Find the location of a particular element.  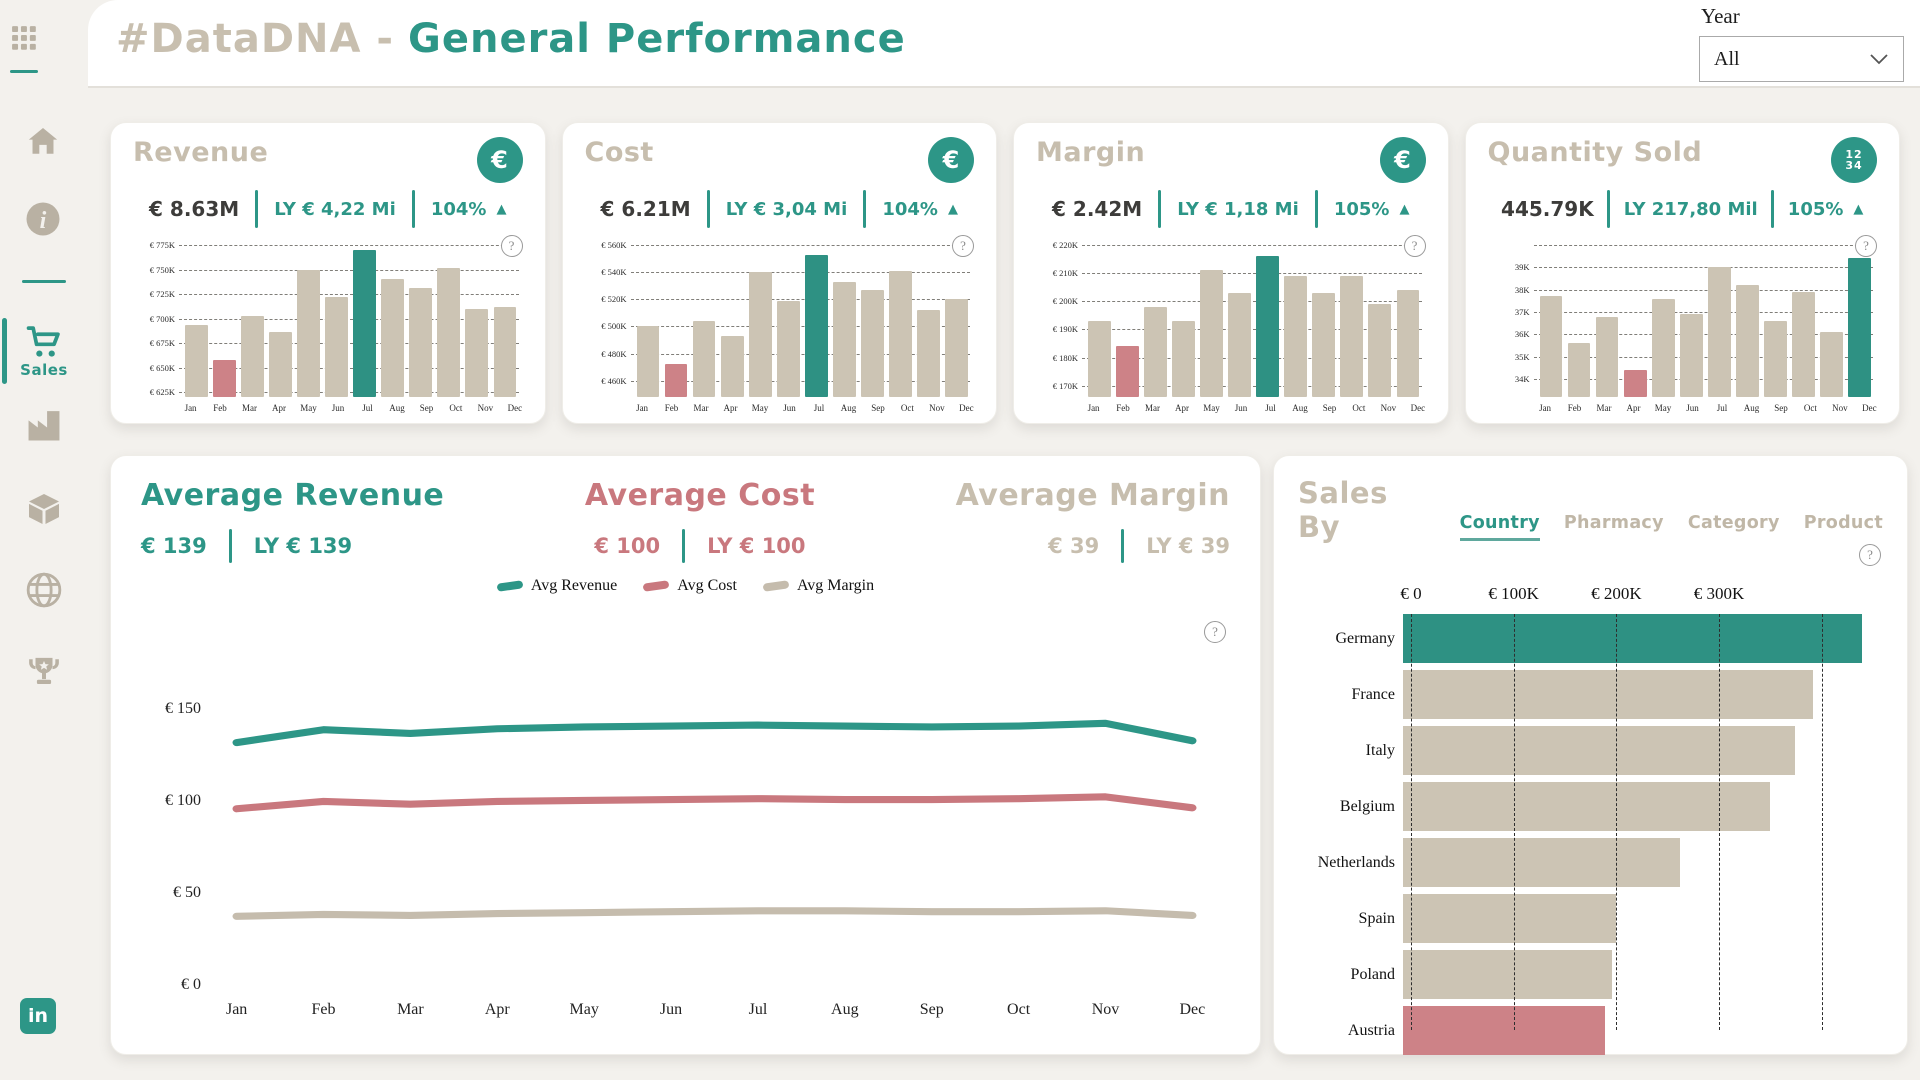

bar-belgium is located at coordinates (1586, 806).